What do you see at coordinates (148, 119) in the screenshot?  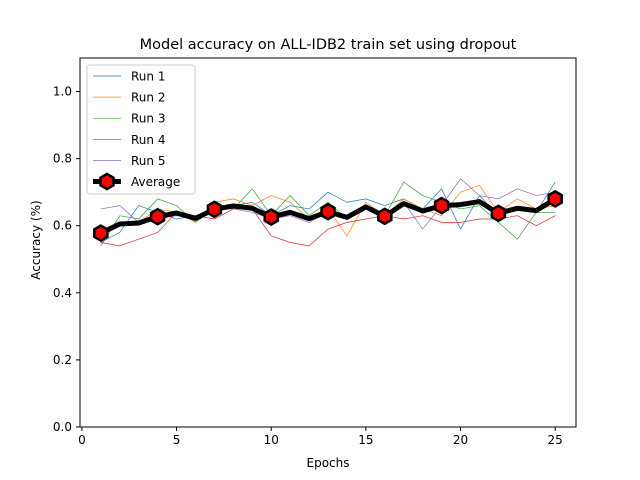 I see `legend-label-run-3: Run 3` at bounding box center [148, 119].